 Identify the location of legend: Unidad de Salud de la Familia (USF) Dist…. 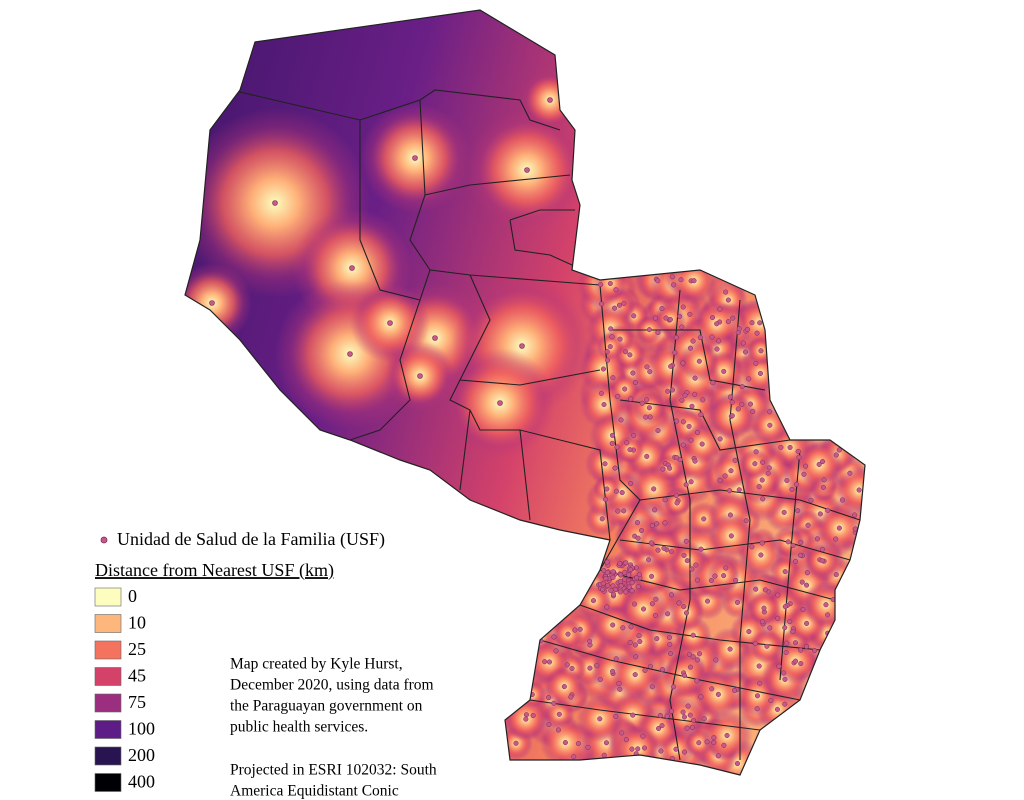
(239, 660).